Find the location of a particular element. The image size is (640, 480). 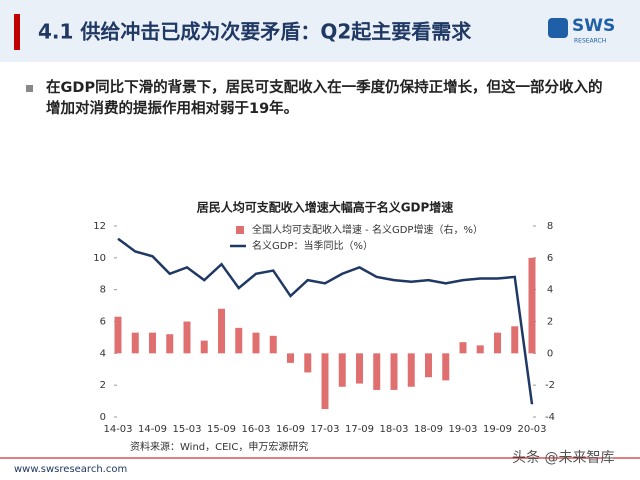

chart-title: 居民人均可支配收入增速大幅高于名义GDP增速 is located at coordinates (325, 207).